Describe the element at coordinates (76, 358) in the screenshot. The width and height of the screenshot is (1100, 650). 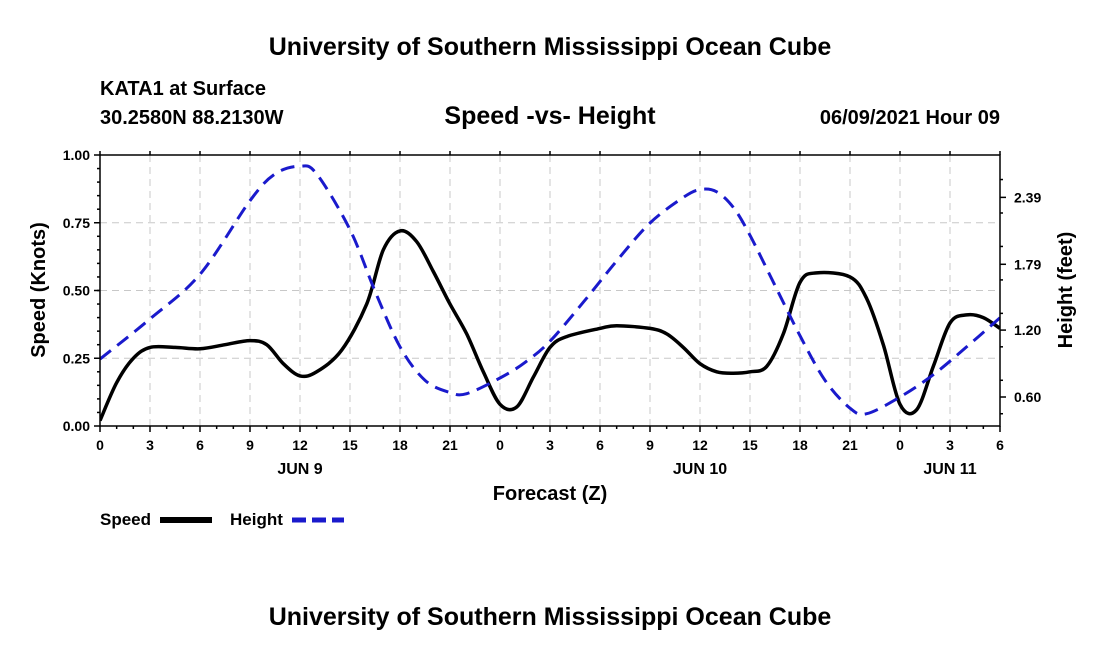
I see `y-tick-label: 0.25` at that location.